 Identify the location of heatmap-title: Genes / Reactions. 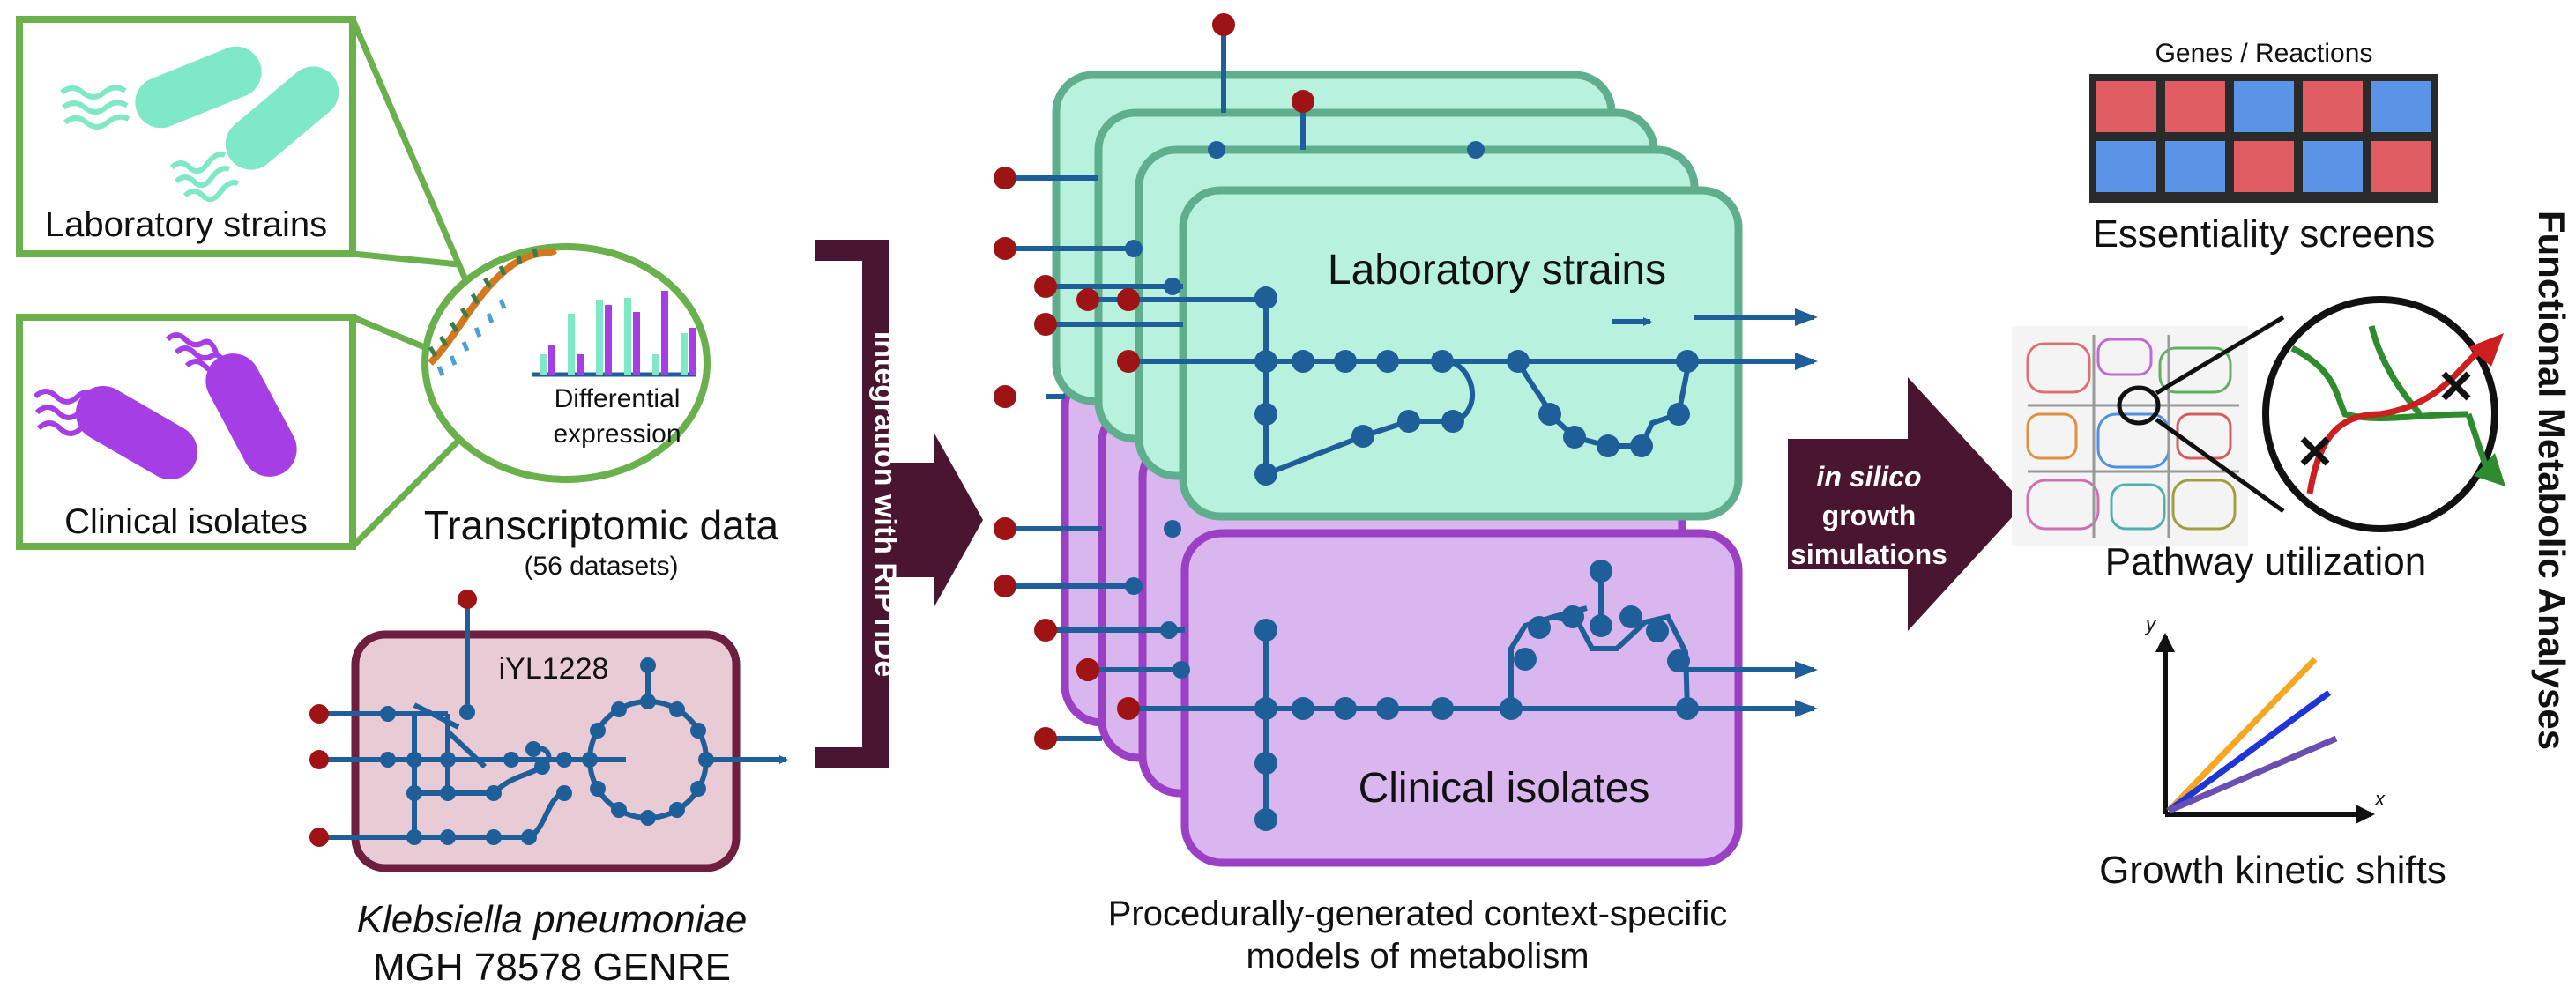
(2264, 53).